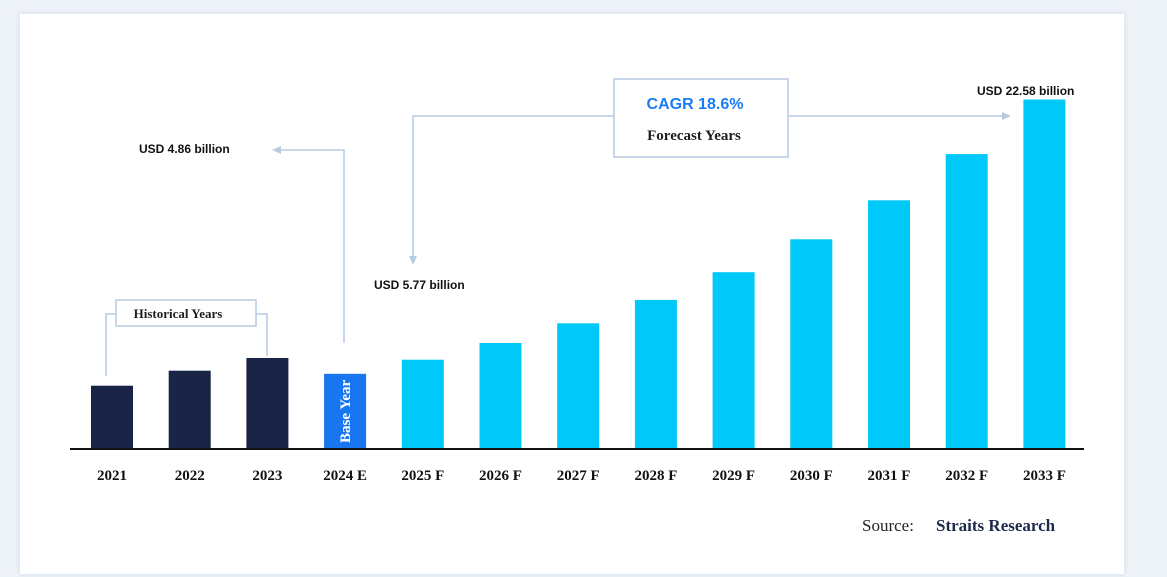 The image size is (1167, 577). I want to click on bar-2033-f, so click(1044, 274).